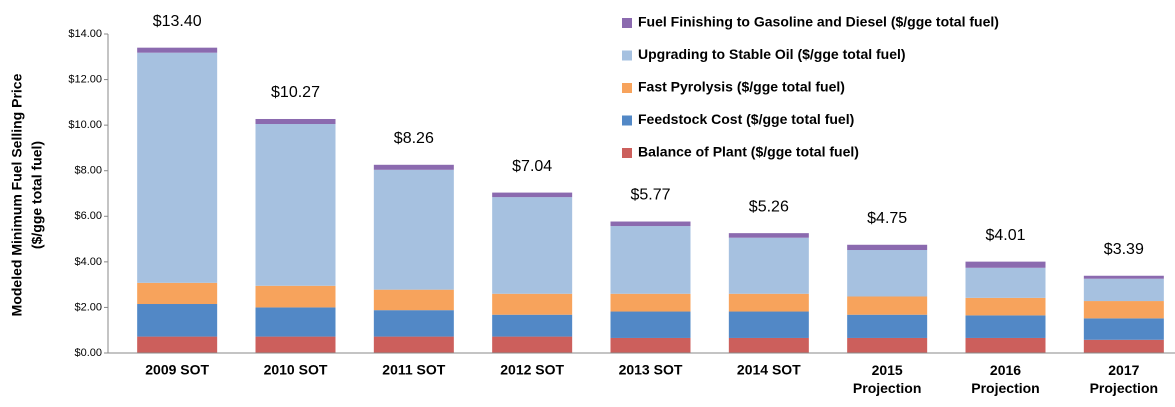 The image size is (1175, 407). Describe the element at coordinates (532, 166) in the screenshot. I see `total-label: $7.04` at that location.